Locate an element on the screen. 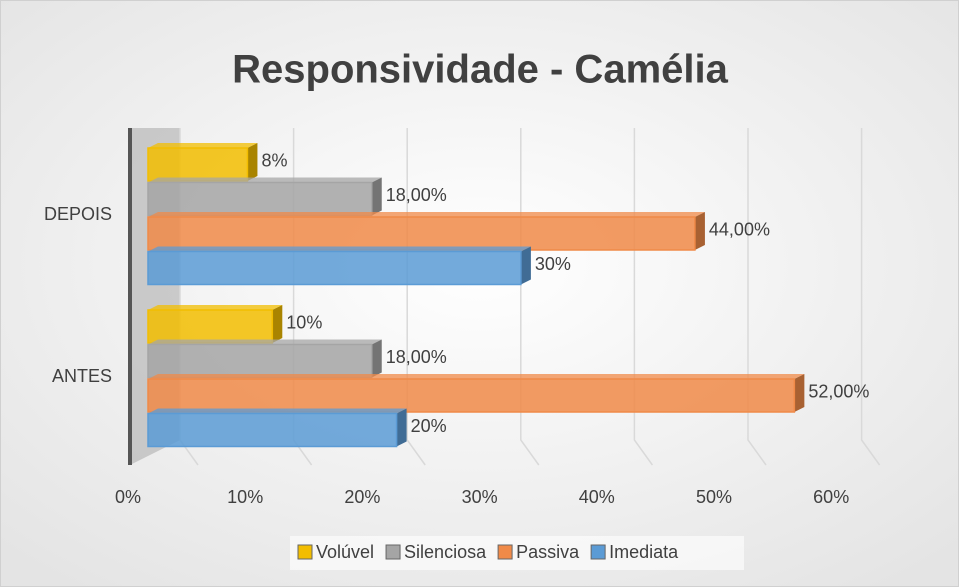 This screenshot has width=959, height=587. legend-label: Silenciosa is located at coordinates (445, 552).